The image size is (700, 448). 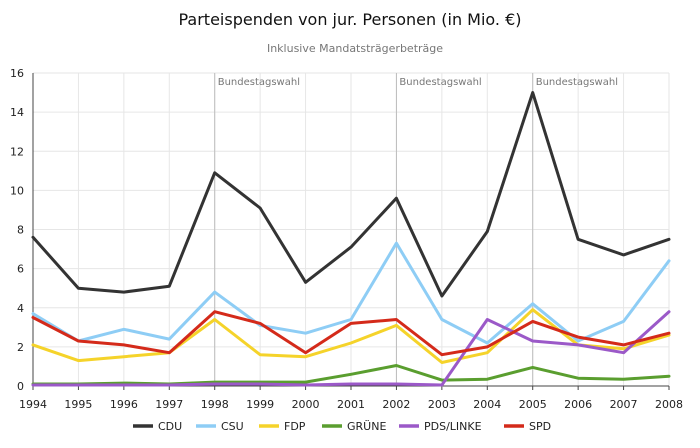 What do you see at coordinates (453, 426) in the screenshot?
I see `legend-label: PDS/LINKE` at bounding box center [453, 426].